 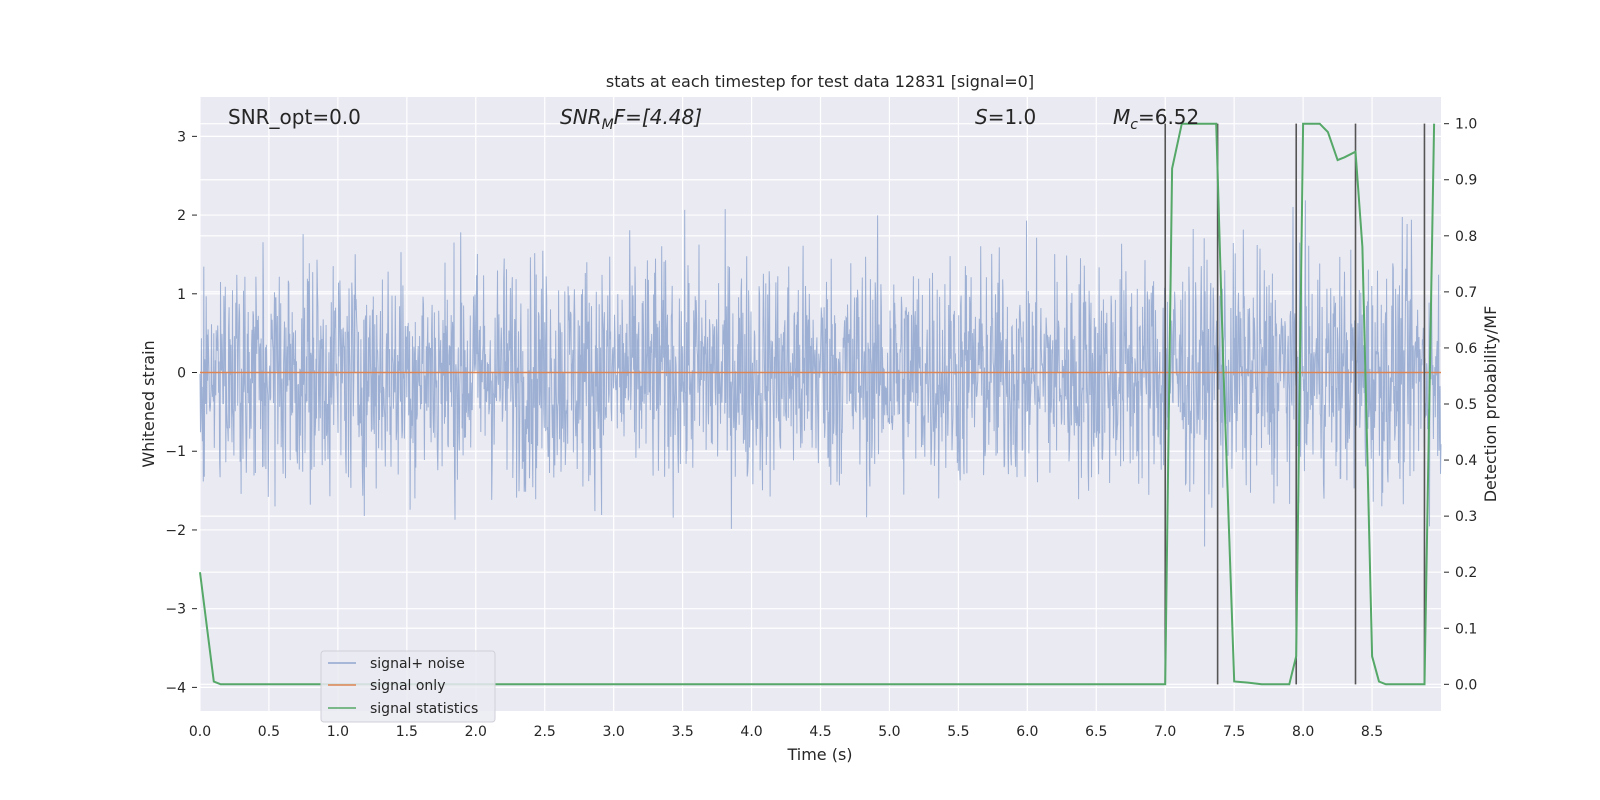 I want to click on x-tick-label: 0.5, so click(x=269, y=732).